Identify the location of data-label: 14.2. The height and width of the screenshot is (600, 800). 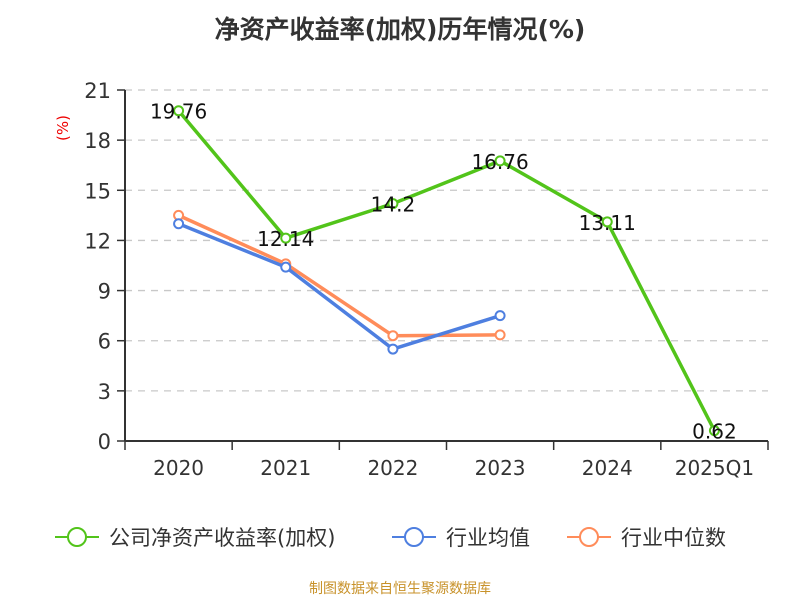
(393, 205).